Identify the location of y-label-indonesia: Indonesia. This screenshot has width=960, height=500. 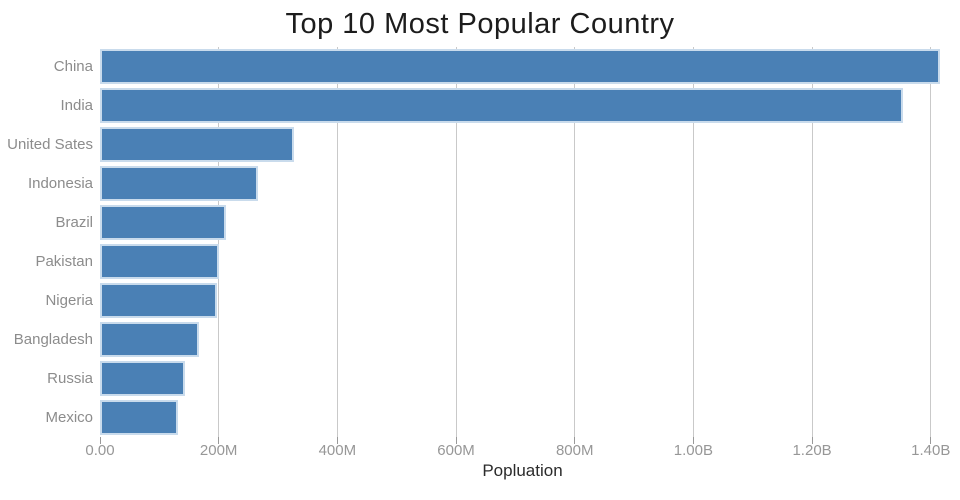
(60, 183).